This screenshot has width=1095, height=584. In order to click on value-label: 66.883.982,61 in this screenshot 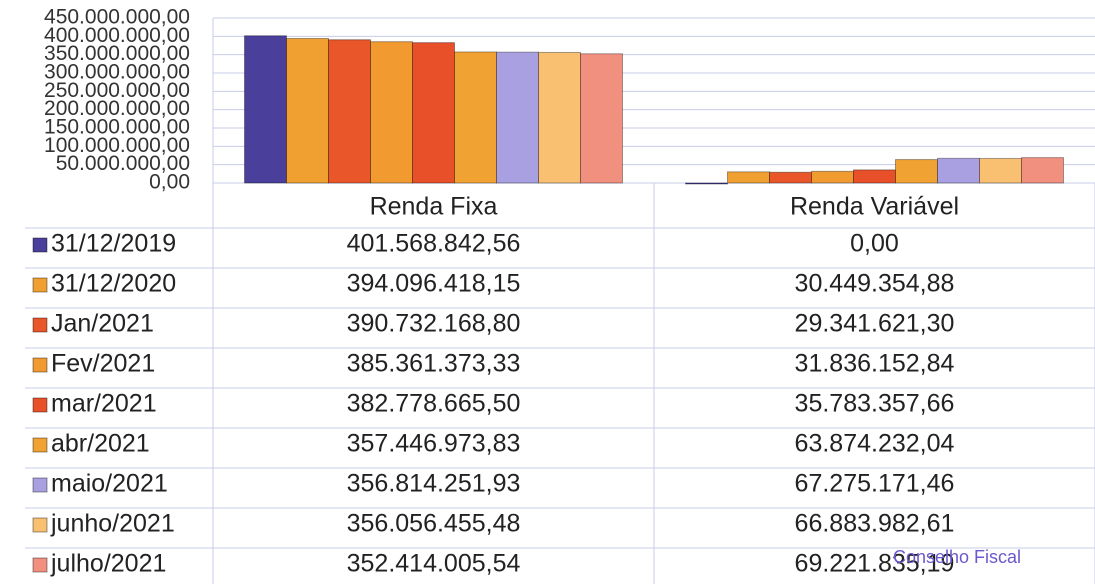, I will do `click(875, 524)`.